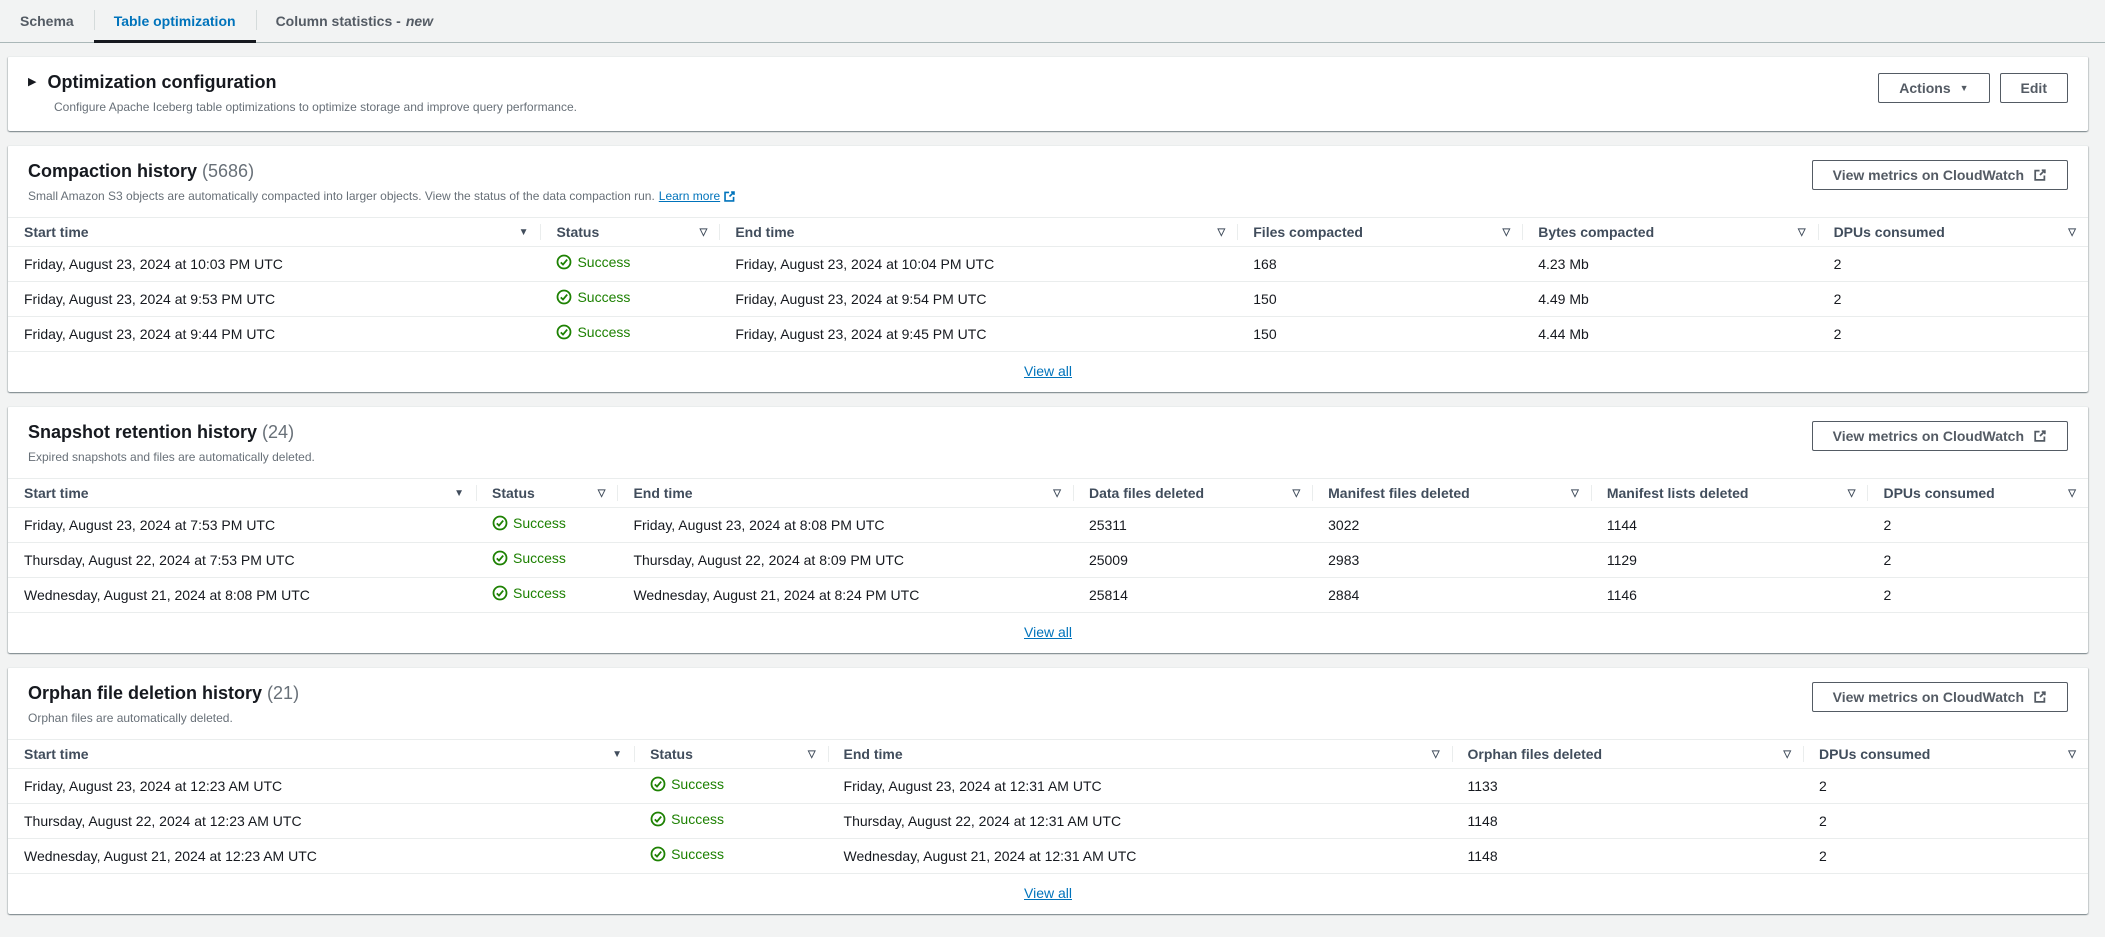 The image size is (2105, 937). Describe the element at coordinates (2040, 175) in the screenshot. I see `external-link-icon` at that location.